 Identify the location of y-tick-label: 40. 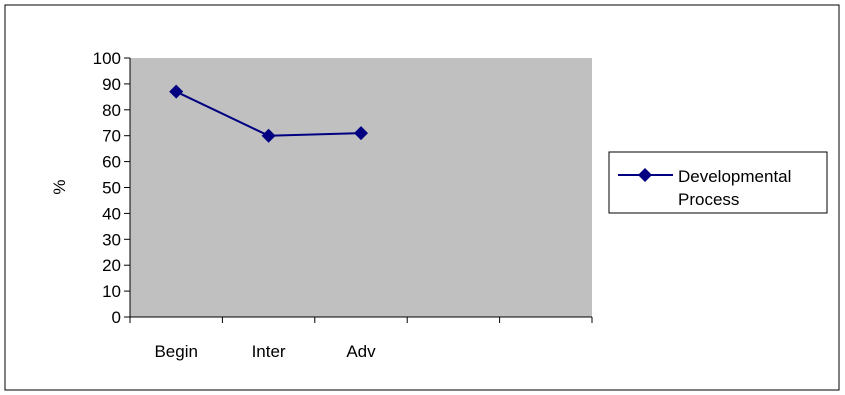
(111, 213).